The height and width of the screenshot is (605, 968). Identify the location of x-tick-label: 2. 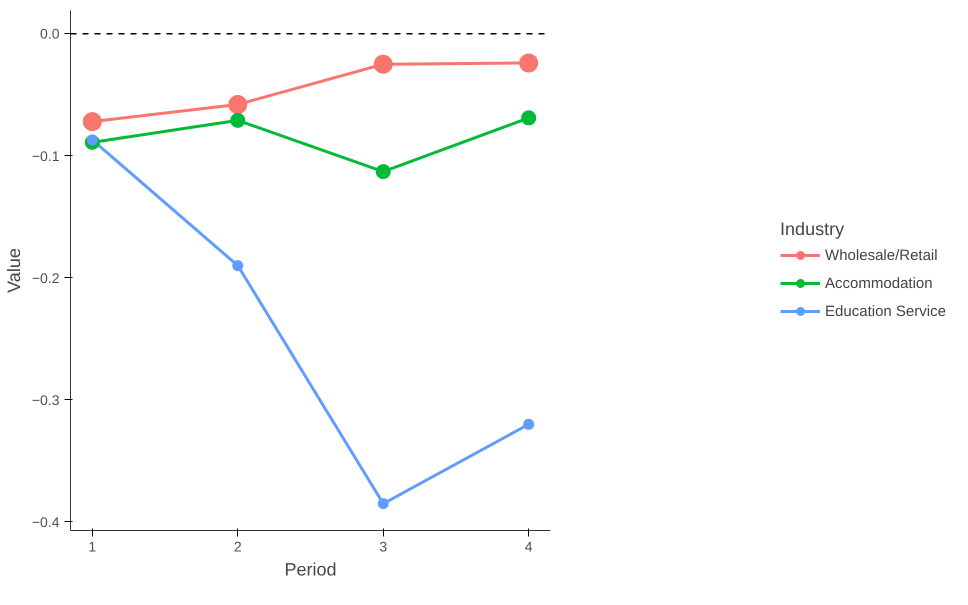
(238, 546).